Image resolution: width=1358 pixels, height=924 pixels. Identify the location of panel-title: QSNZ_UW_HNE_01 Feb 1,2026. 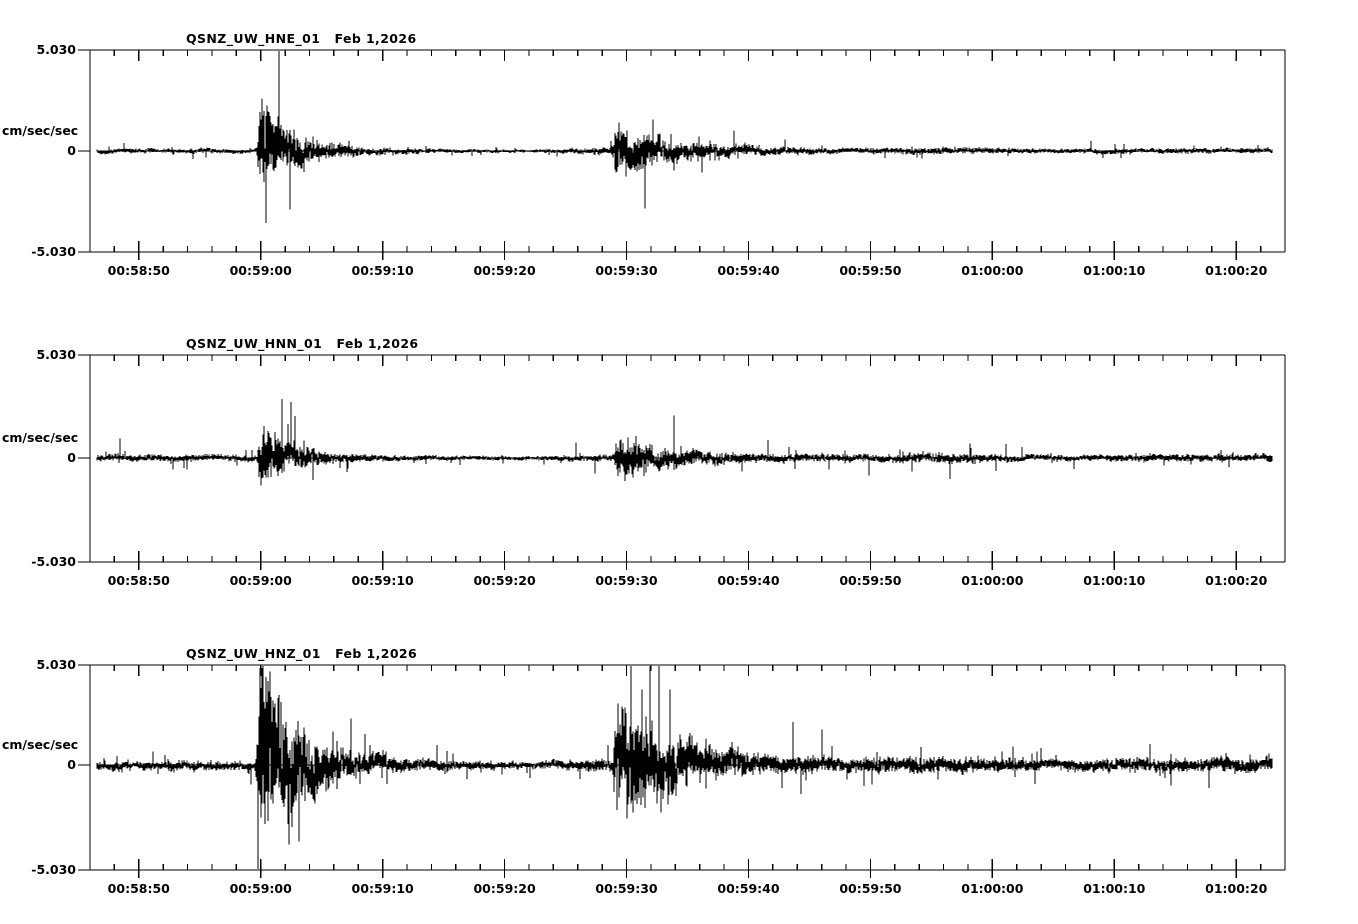
(301, 38).